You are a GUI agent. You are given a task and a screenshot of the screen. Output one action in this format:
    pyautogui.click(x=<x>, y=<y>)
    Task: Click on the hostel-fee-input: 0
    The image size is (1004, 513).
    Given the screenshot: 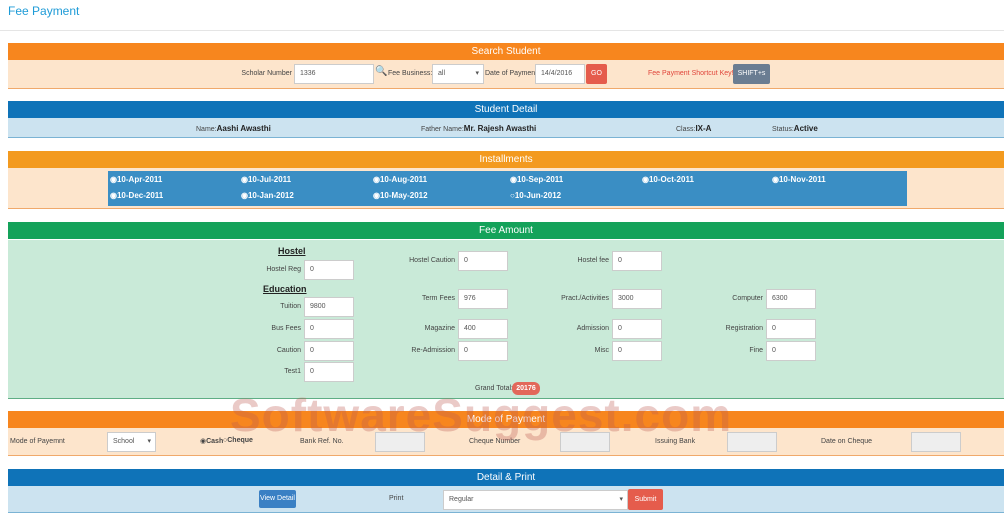 What is the action you would take?
    pyautogui.click(x=637, y=261)
    